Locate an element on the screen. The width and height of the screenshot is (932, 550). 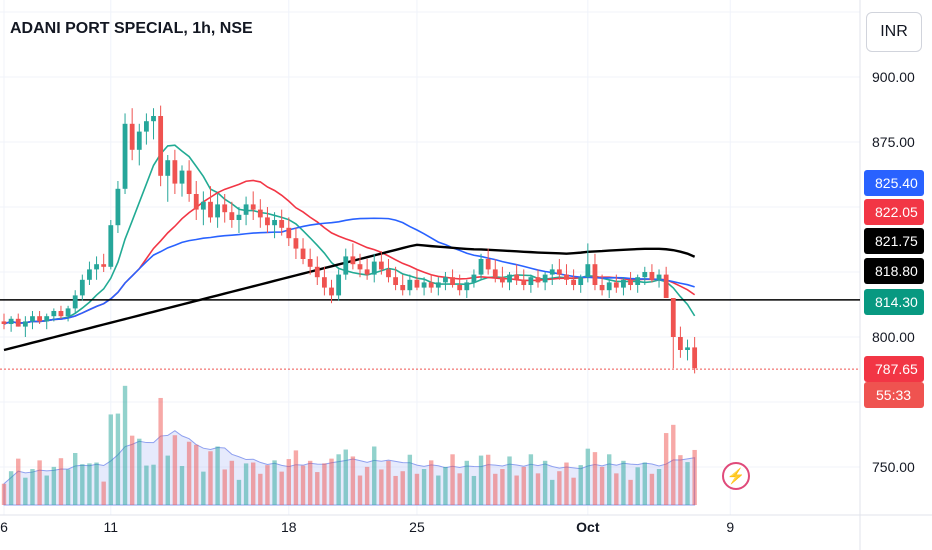
price-badge-label: 814.30 is located at coordinates (896, 302).